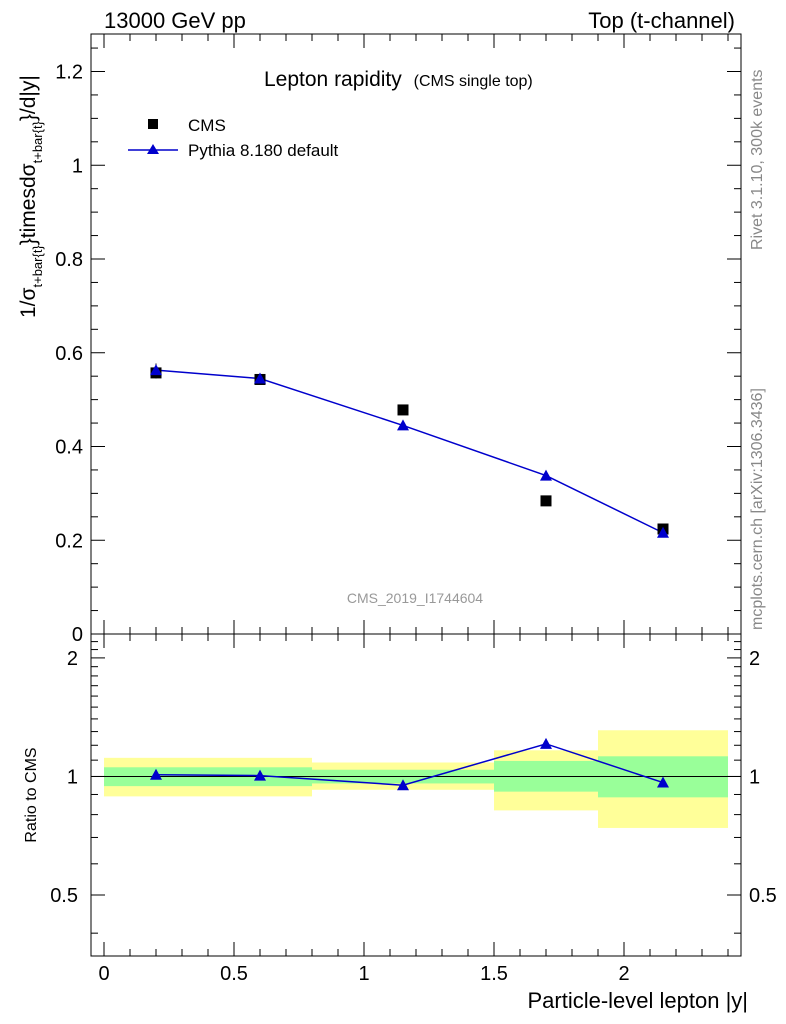  What do you see at coordinates (72, 777) in the screenshot?
I see `ratio-y-tick-label: 1` at bounding box center [72, 777].